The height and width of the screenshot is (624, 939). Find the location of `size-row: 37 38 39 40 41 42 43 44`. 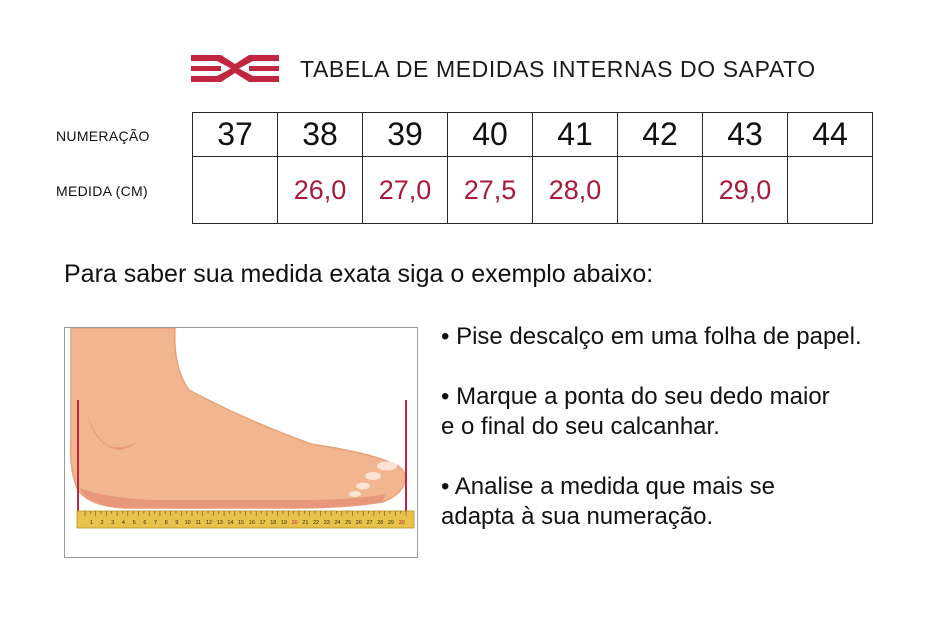

size-row: 37 38 39 40 41 42 43 44 is located at coordinates (532, 134).